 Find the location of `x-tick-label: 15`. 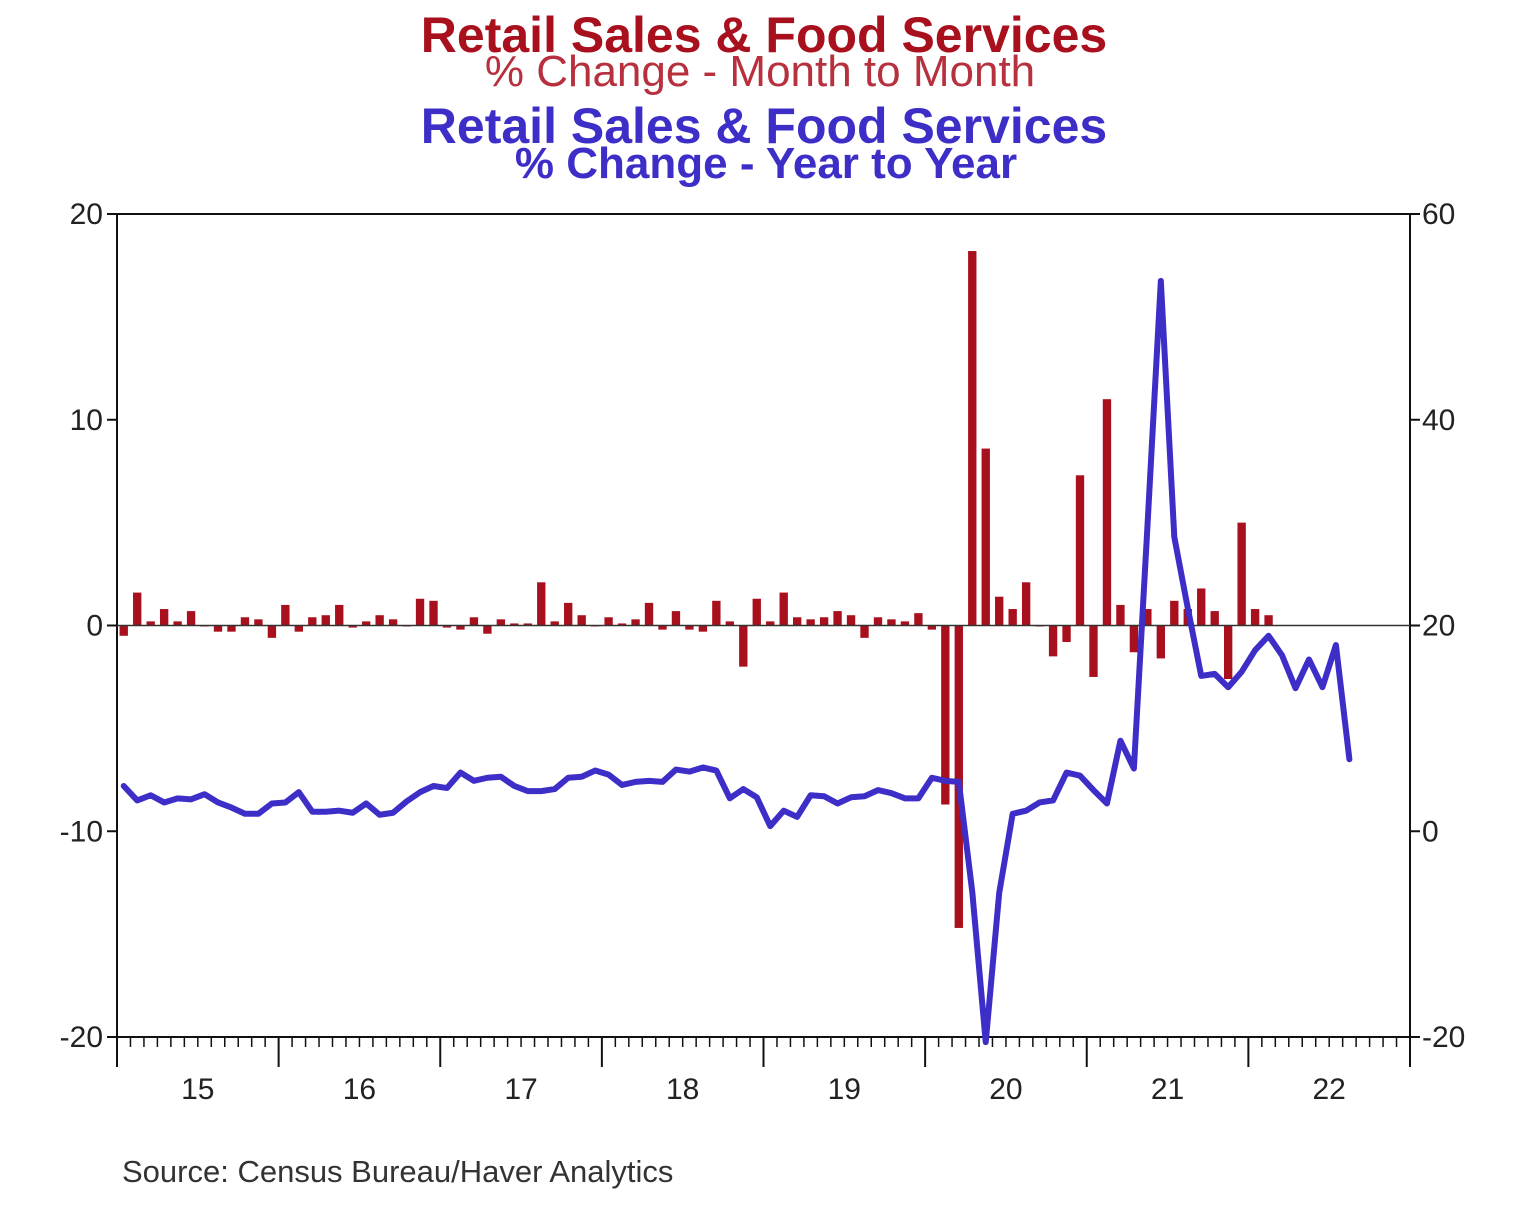

x-tick-label: 15 is located at coordinates (197, 1089).